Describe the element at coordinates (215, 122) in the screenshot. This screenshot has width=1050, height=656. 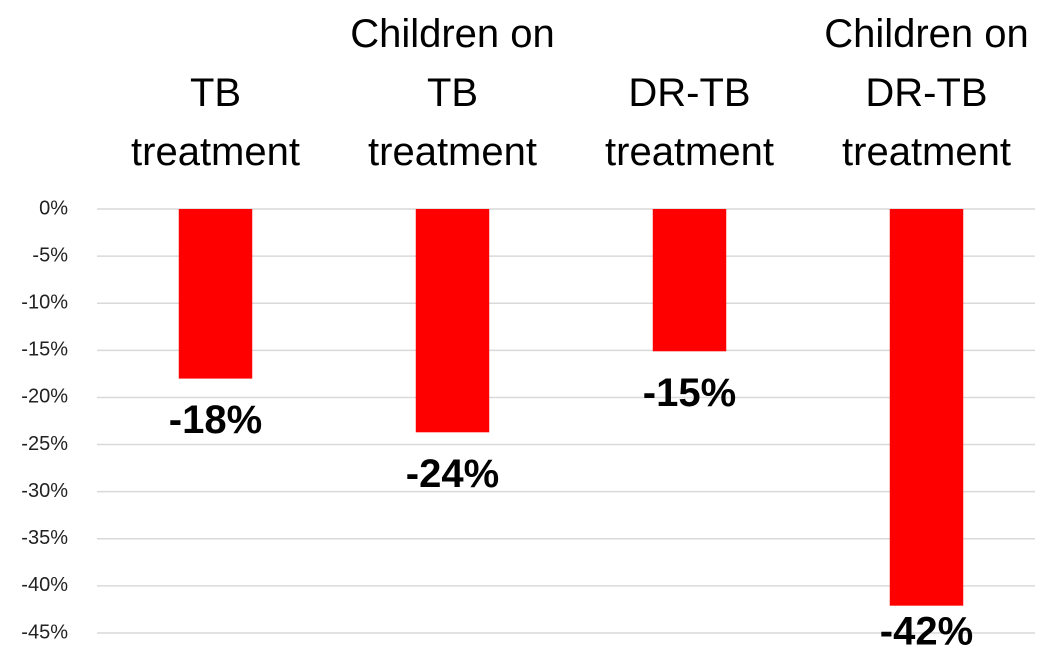
I see `category-label: TB treatment` at that location.